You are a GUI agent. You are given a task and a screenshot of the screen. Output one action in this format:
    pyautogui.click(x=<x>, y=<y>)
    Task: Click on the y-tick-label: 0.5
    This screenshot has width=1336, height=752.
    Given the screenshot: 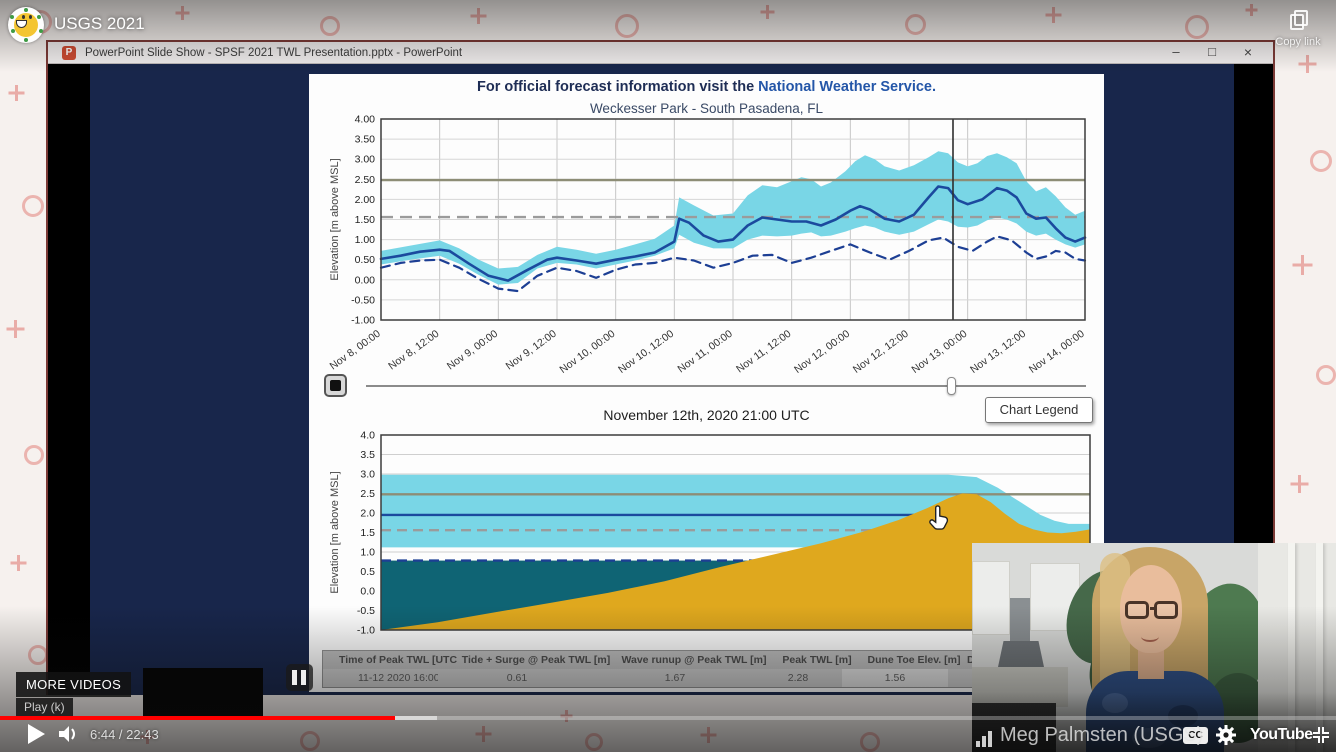 What is the action you would take?
    pyautogui.click(x=367, y=572)
    